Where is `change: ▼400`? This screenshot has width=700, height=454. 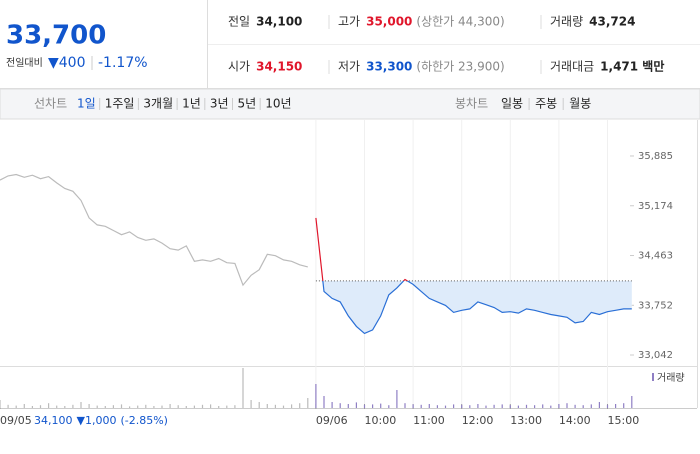
change: ▼400 is located at coordinates (67, 63).